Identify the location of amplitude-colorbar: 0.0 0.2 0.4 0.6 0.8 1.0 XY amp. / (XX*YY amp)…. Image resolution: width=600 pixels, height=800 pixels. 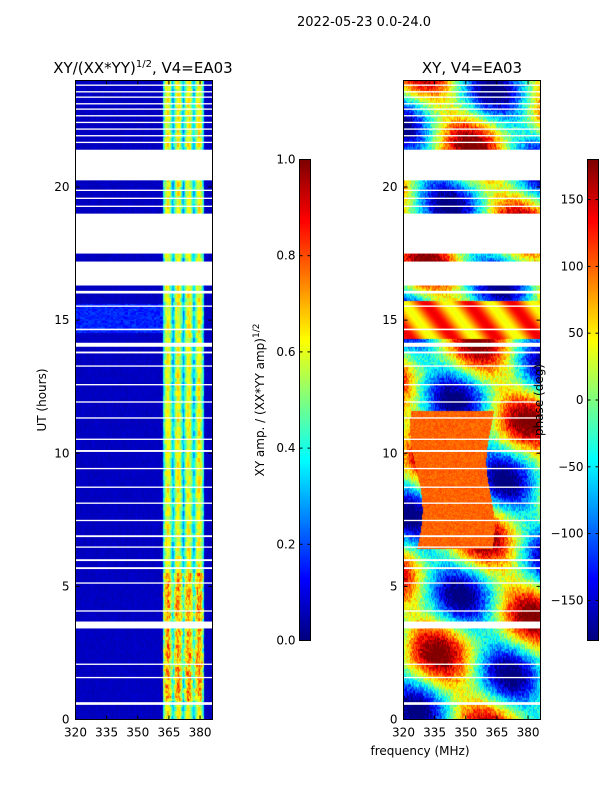
(281, 400).